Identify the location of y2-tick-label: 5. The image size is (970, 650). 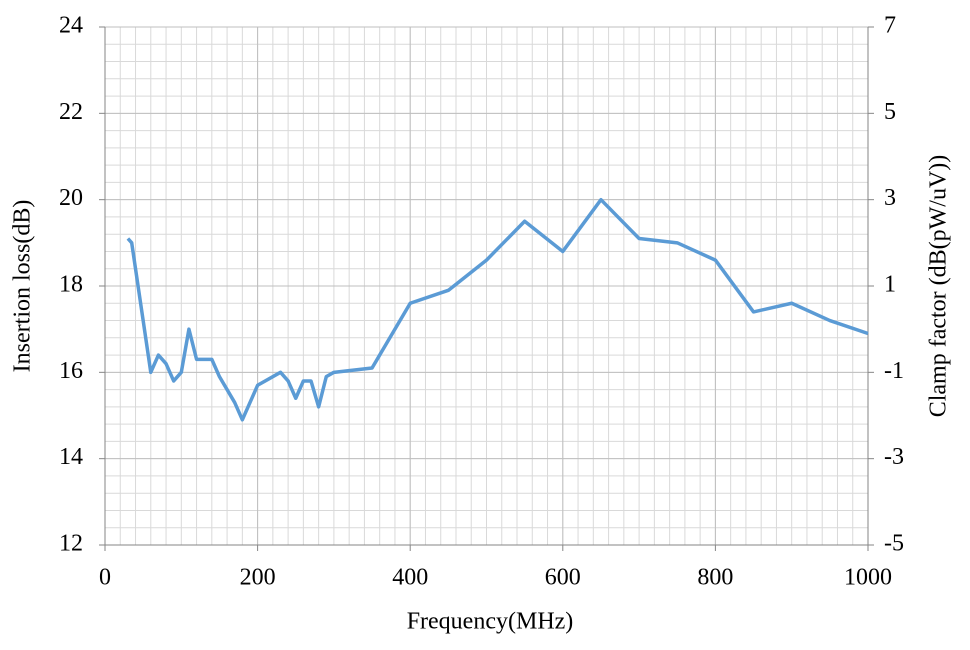
(890, 112).